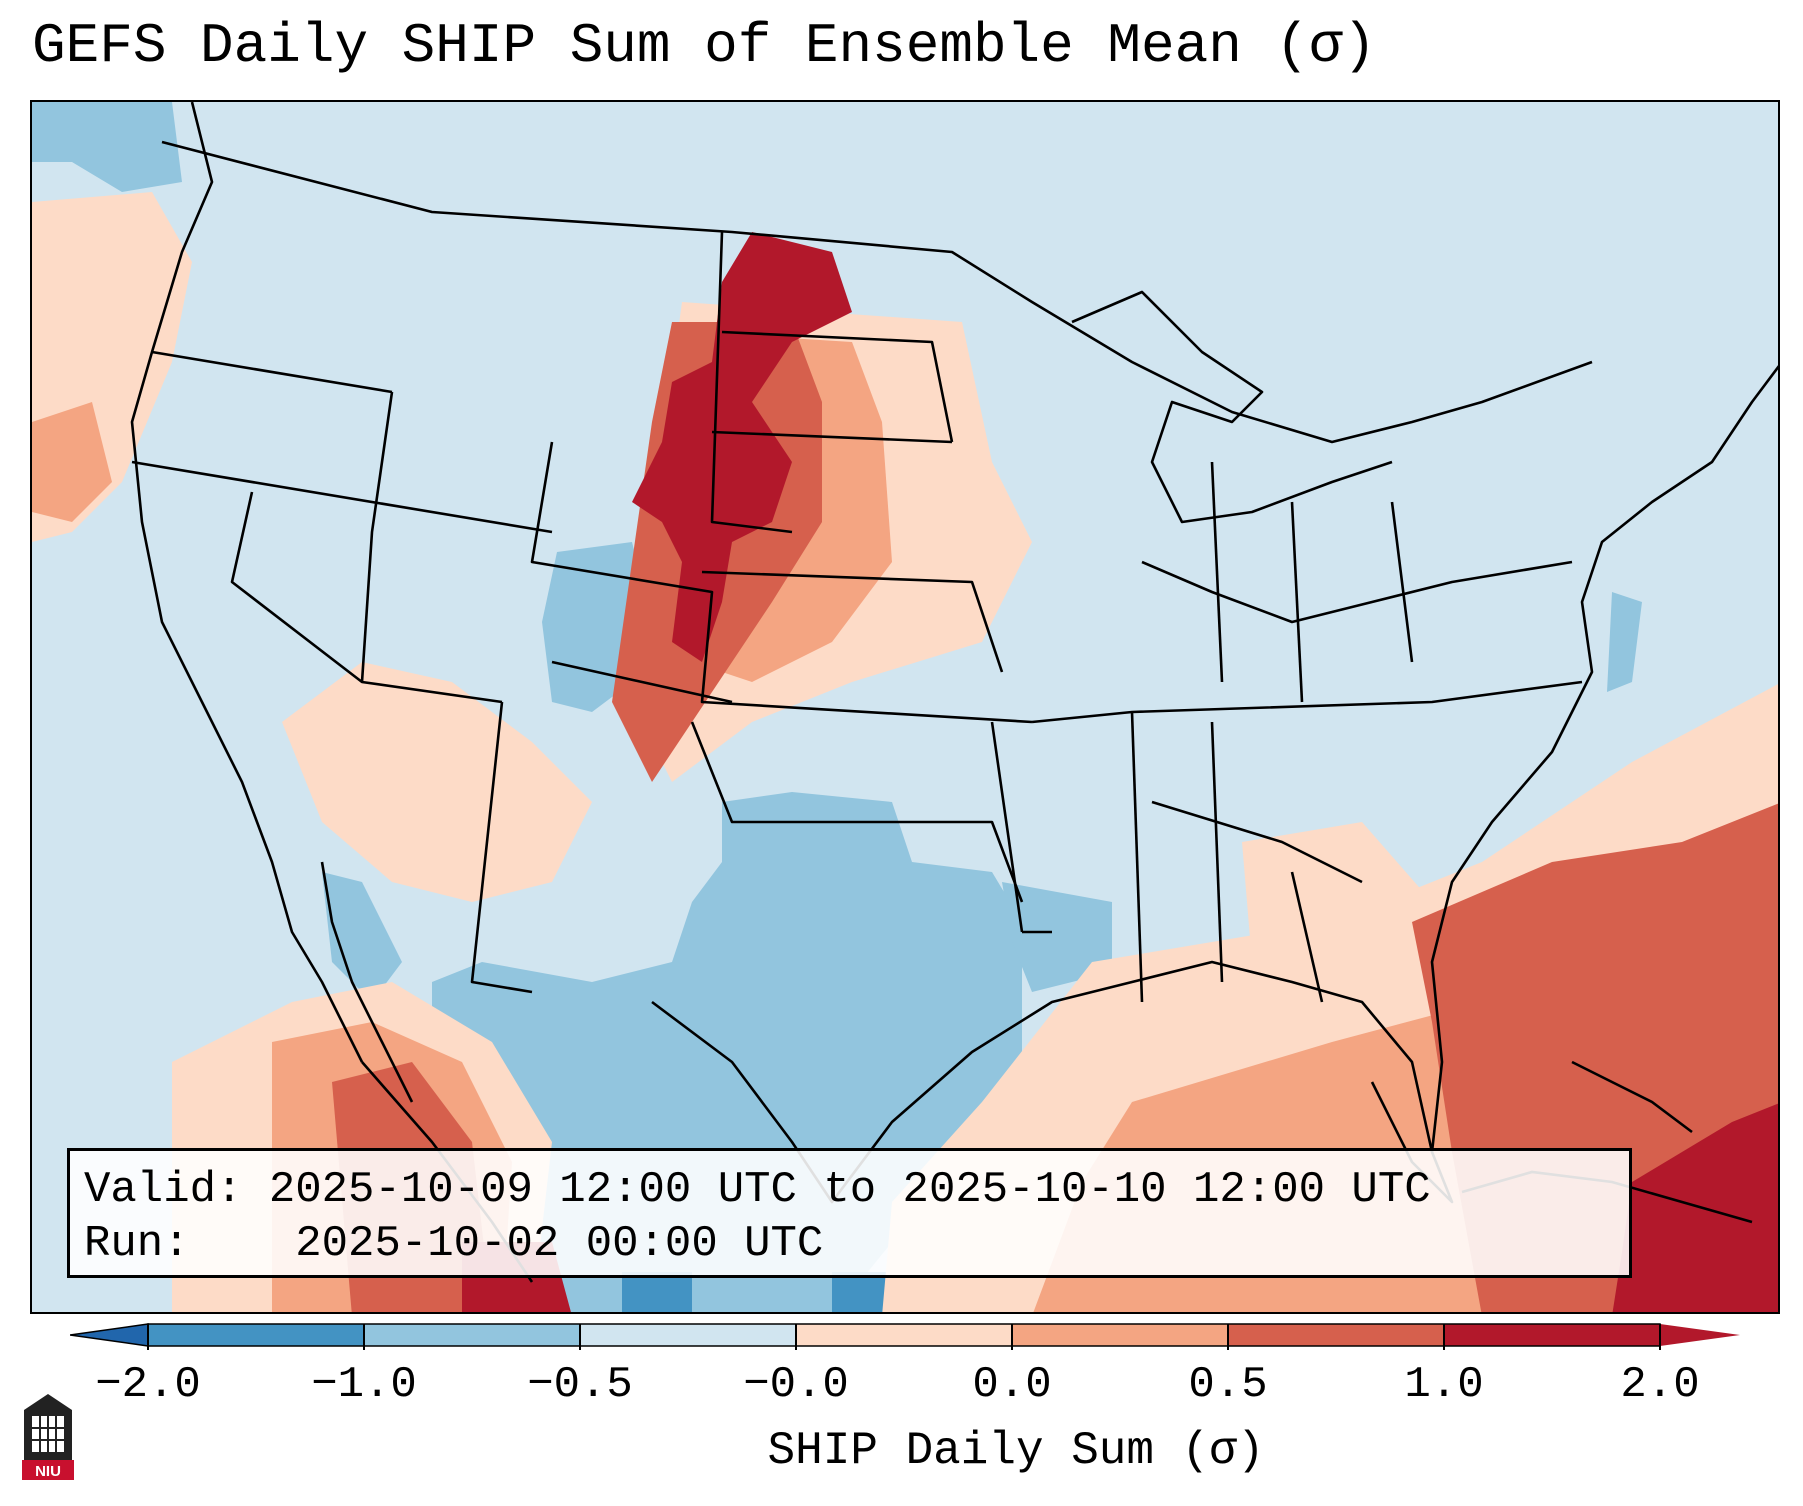 This screenshot has height=1506, width=1803. Describe the element at coordinates (437, 782) in the screenshot. I see `southwest-positive` at that location.